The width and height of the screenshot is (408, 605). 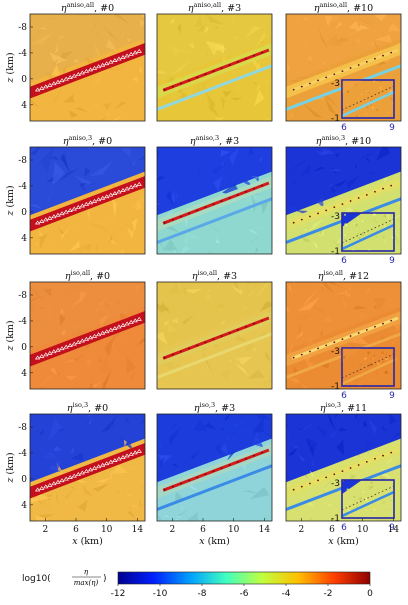 I want to click on inset-y-tick: -3, so click(x=335, y=217).